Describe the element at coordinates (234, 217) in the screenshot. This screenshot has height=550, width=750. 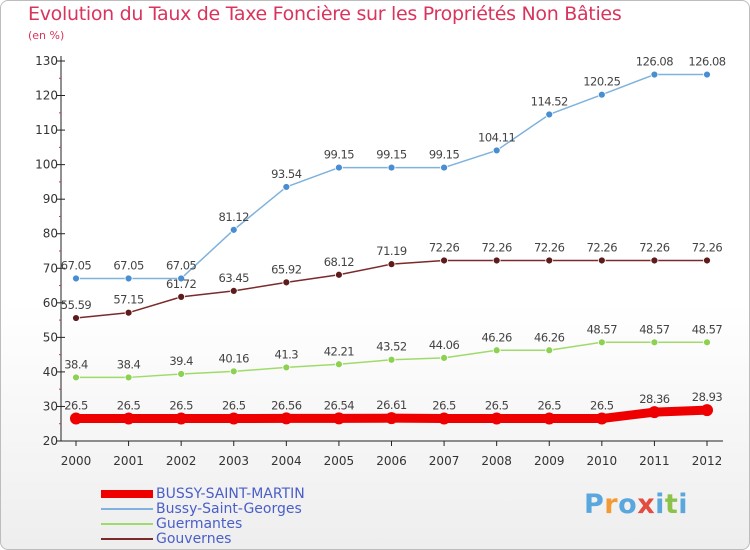
I see `data-label: 81.12` at that location.